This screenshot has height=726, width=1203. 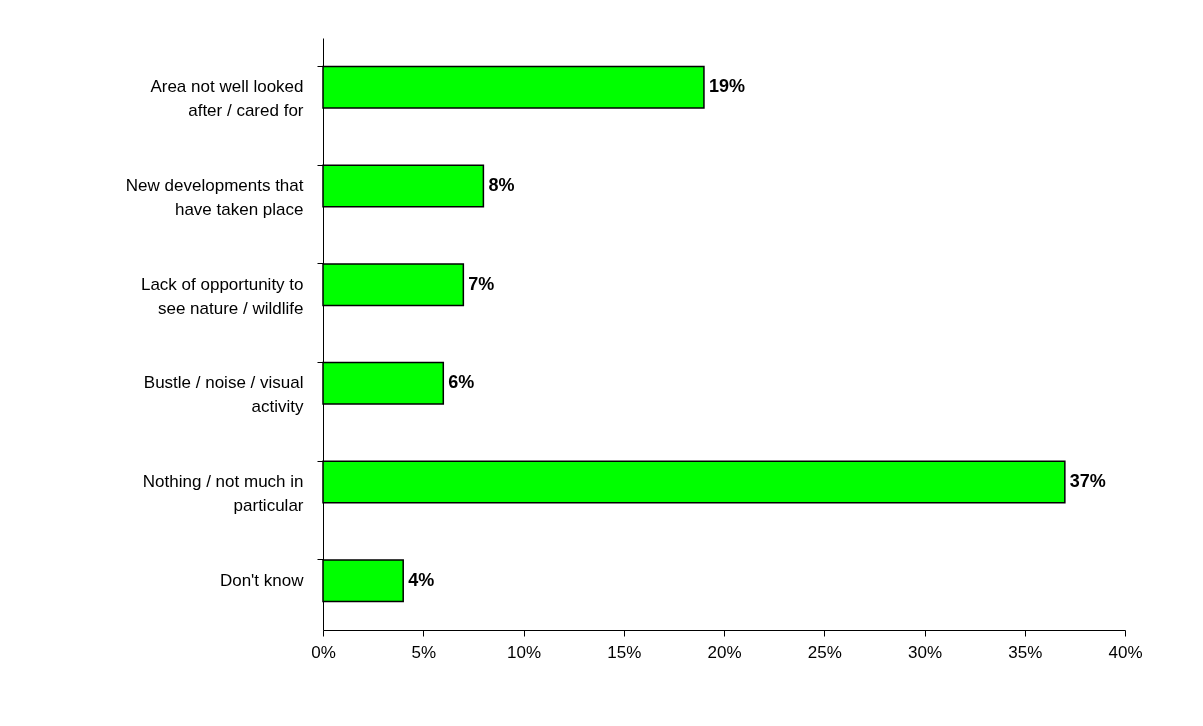 What do you see at coordinates (524, 652) in the screenshot?
I see `x-tick-label: 10%` at bounding box center [524, 652].